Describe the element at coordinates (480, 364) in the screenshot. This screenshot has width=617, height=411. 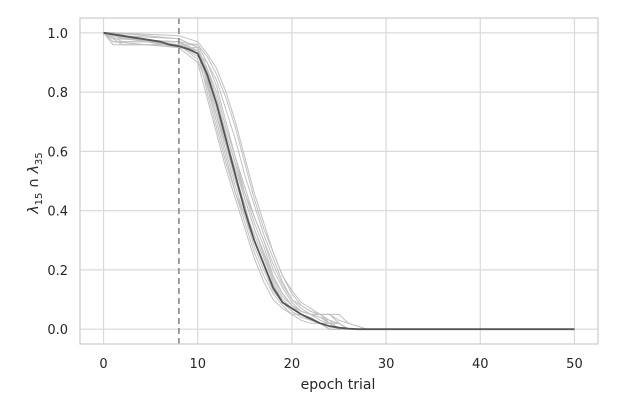
I see `x-tick-label: 40` at that location.